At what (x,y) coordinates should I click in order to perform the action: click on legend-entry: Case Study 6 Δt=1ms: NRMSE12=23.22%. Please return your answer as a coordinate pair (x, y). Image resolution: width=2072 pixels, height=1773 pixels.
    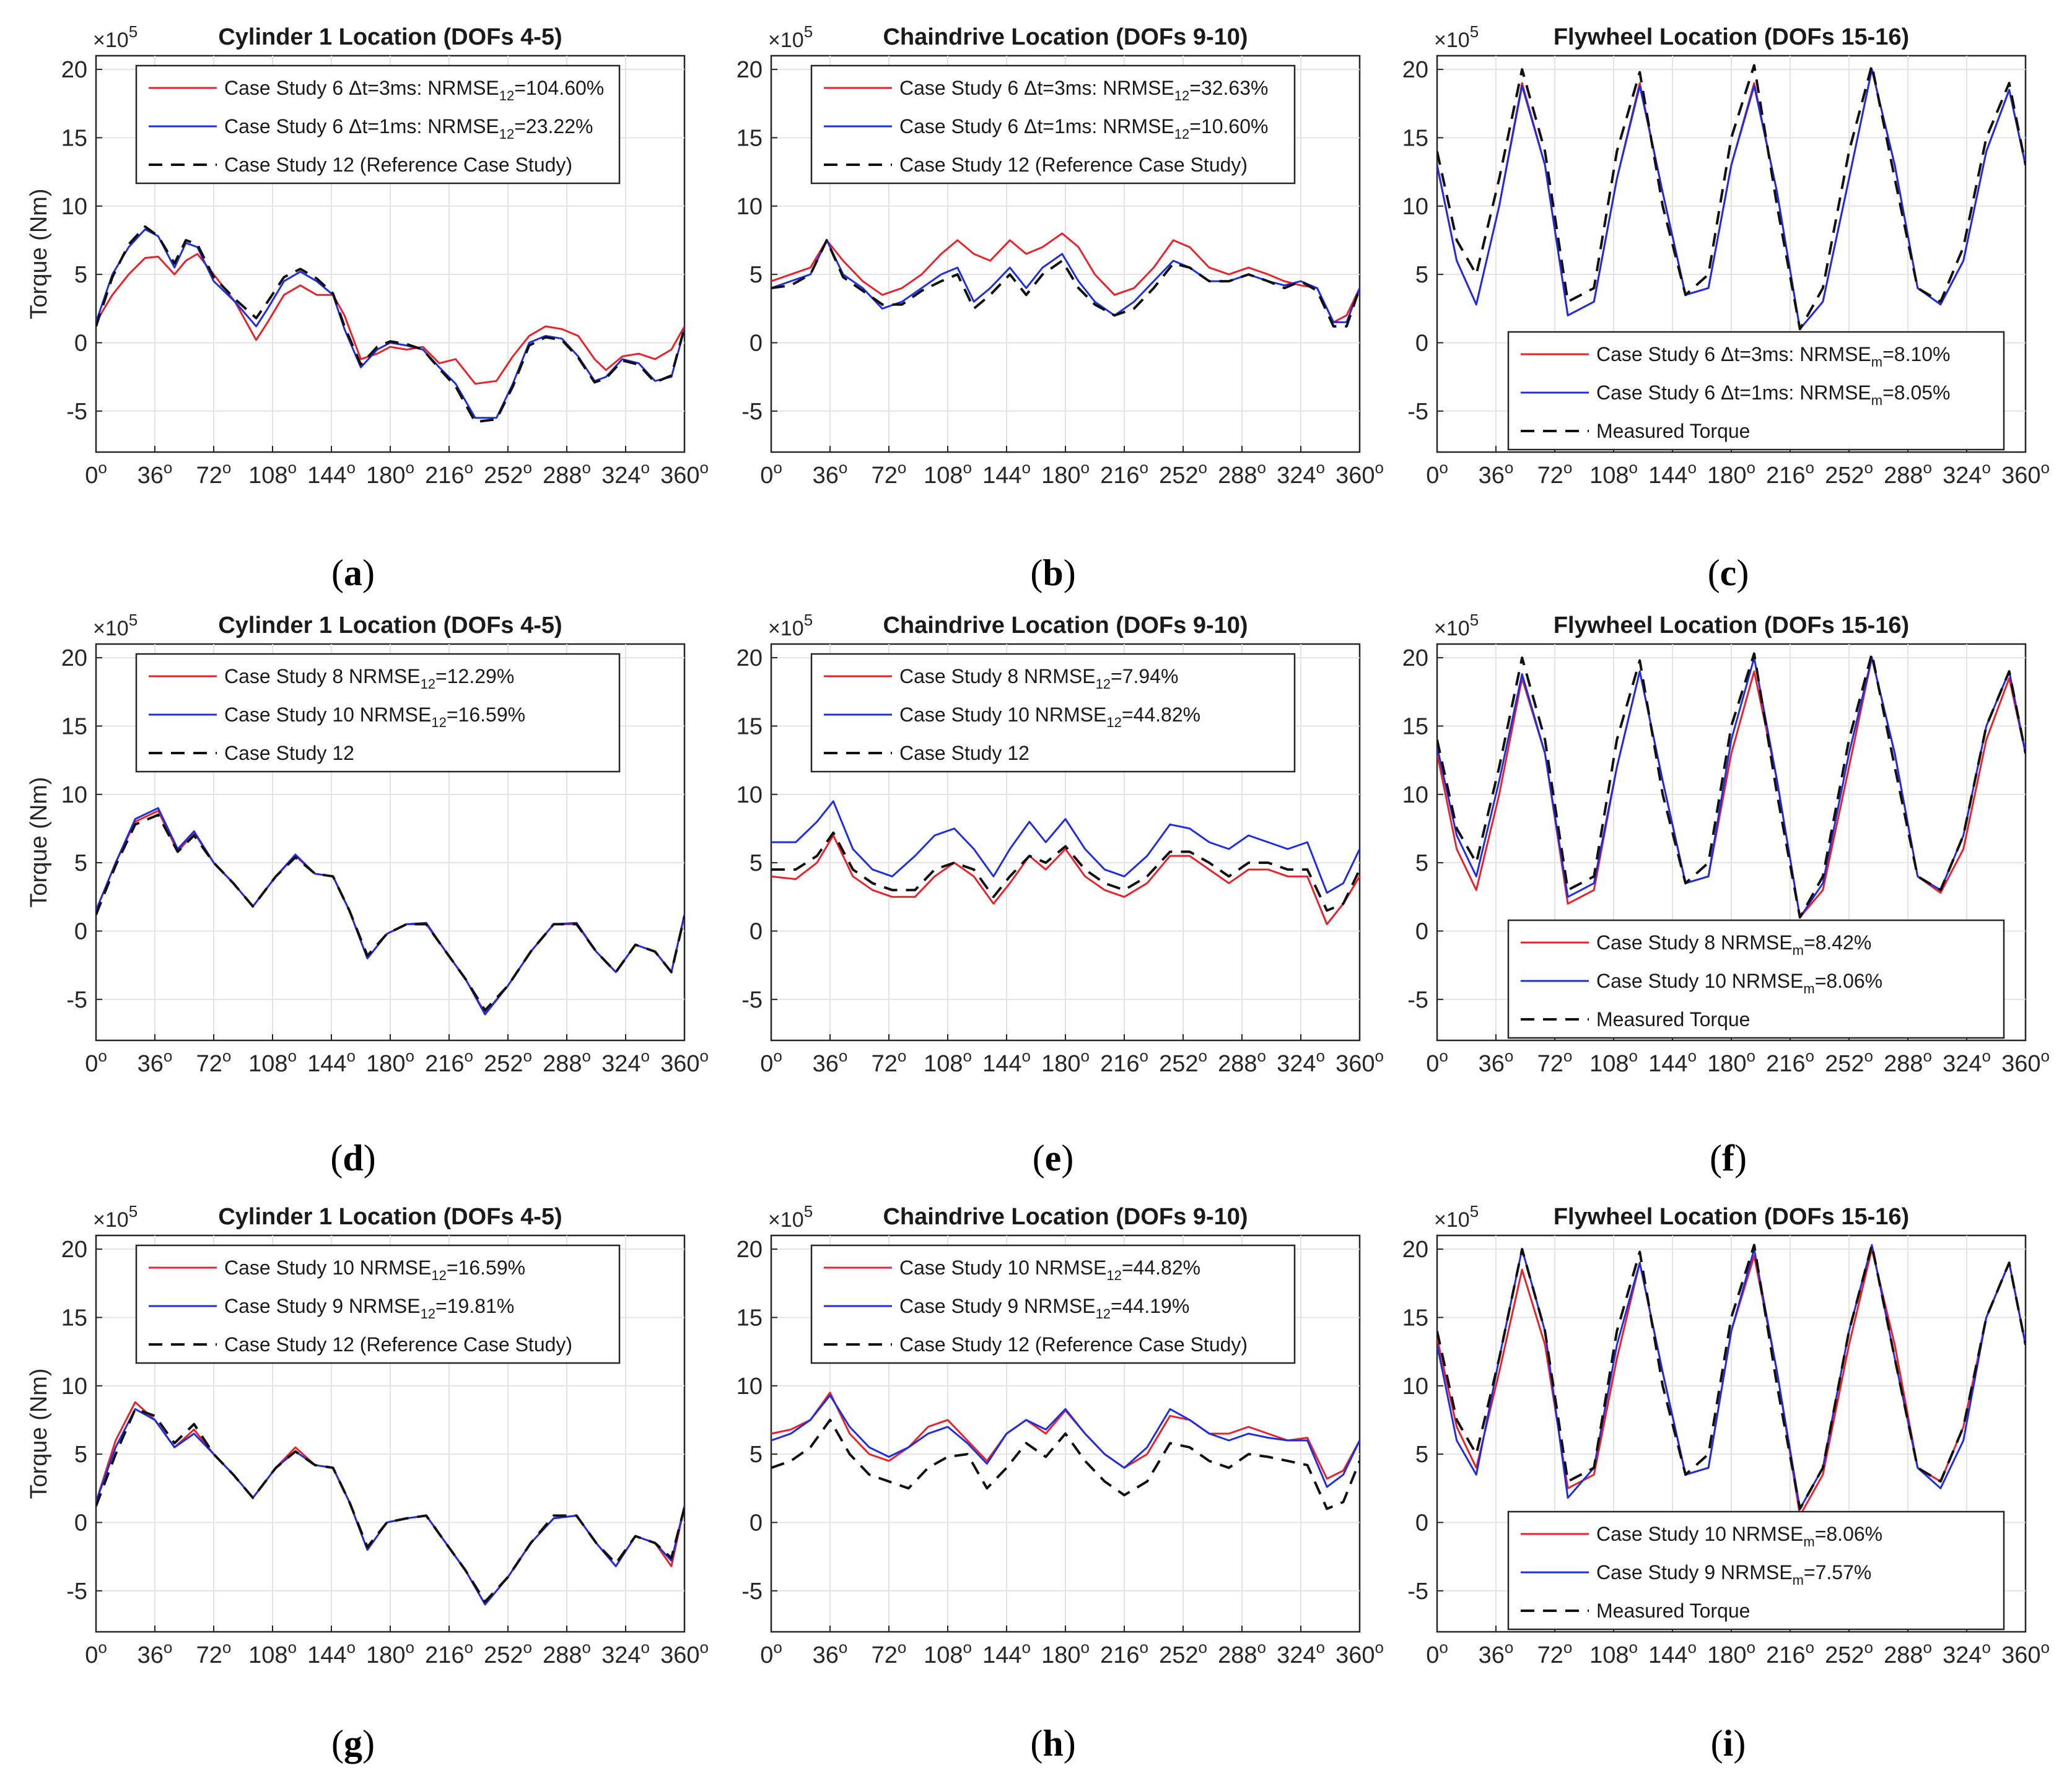
    Looking at the image, I should click on (408, 128).